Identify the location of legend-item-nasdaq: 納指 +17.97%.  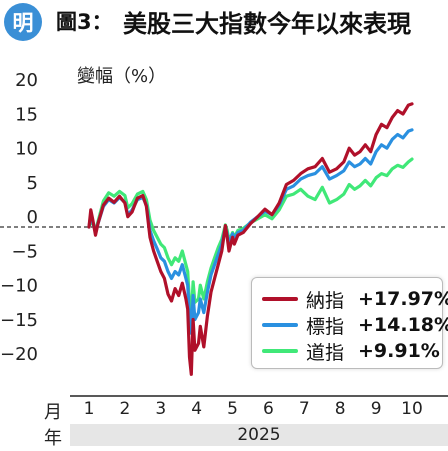
(355, 299).